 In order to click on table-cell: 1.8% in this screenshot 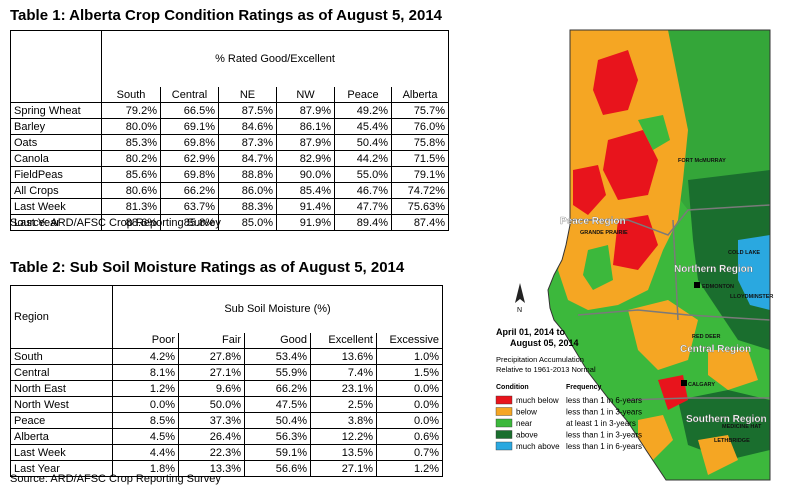, I will do `click(145, 468)`.